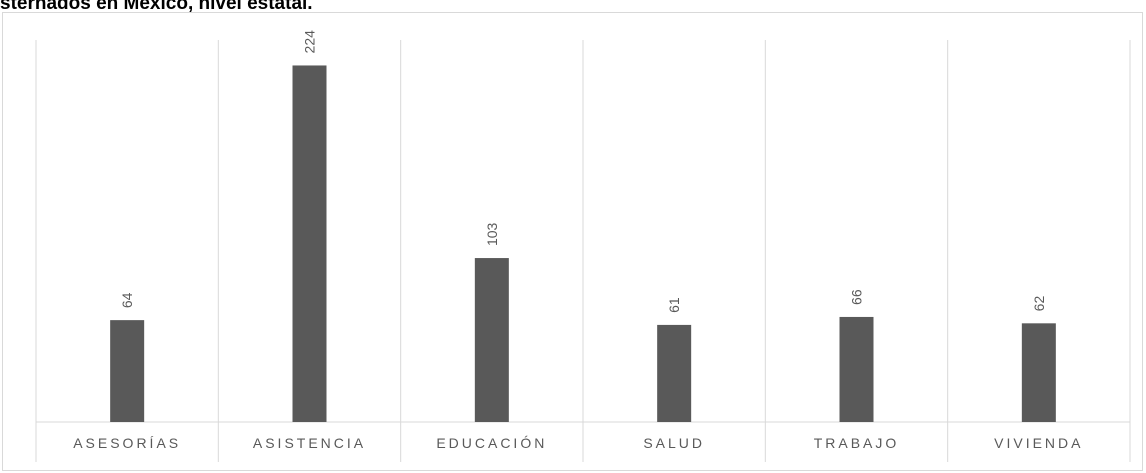  I want to click on category-label-1: ASISTENCIA, so click(309, 443).